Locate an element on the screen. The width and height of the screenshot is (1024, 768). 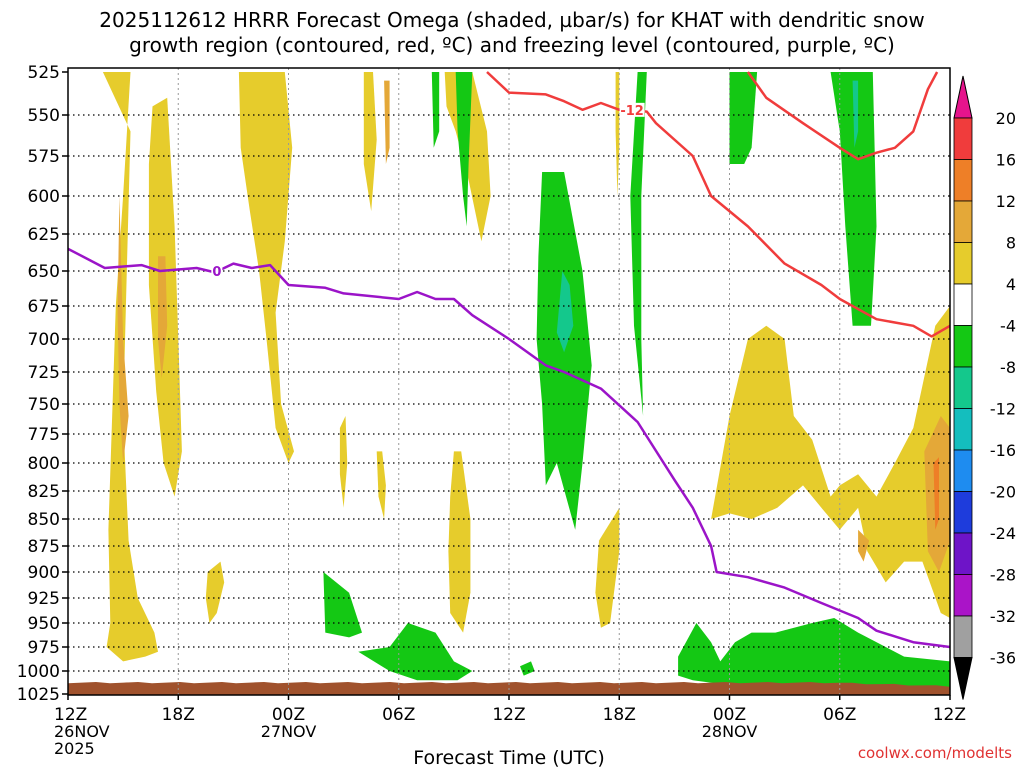
y-tick-label: 900 is located at coordinates (44, 573).